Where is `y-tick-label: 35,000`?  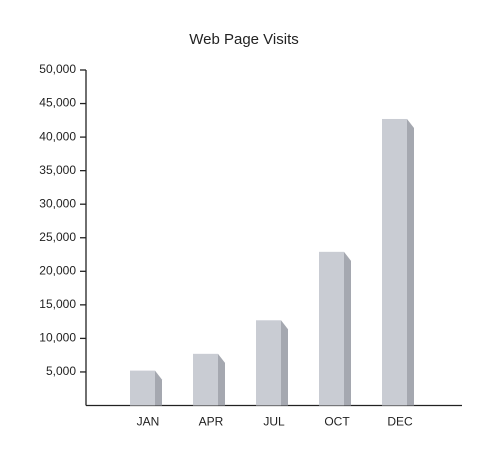
y-tick-label: 35,000 is located at coordinates (57, 170).